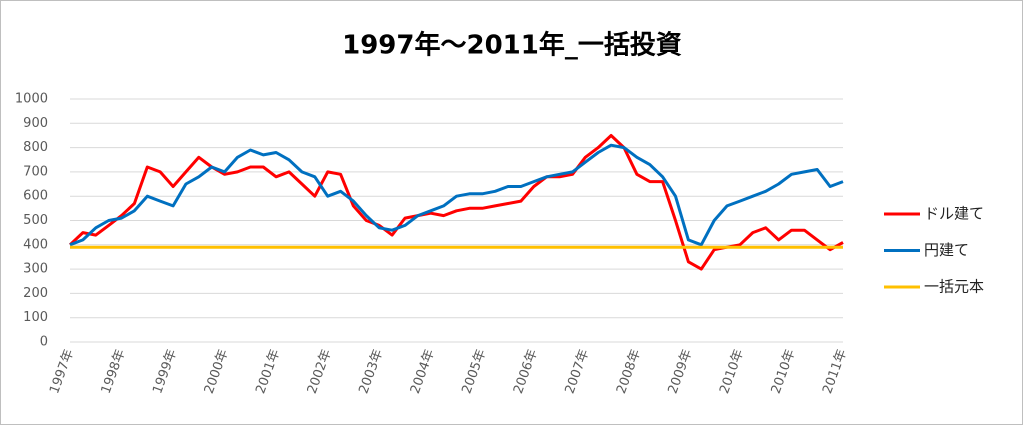 Image resolution: width=1024 pixels, height=426 pixels. Describe the element at coordinates (946, 250) in the screenshot. I see `legend-label: 円建て` at that location.